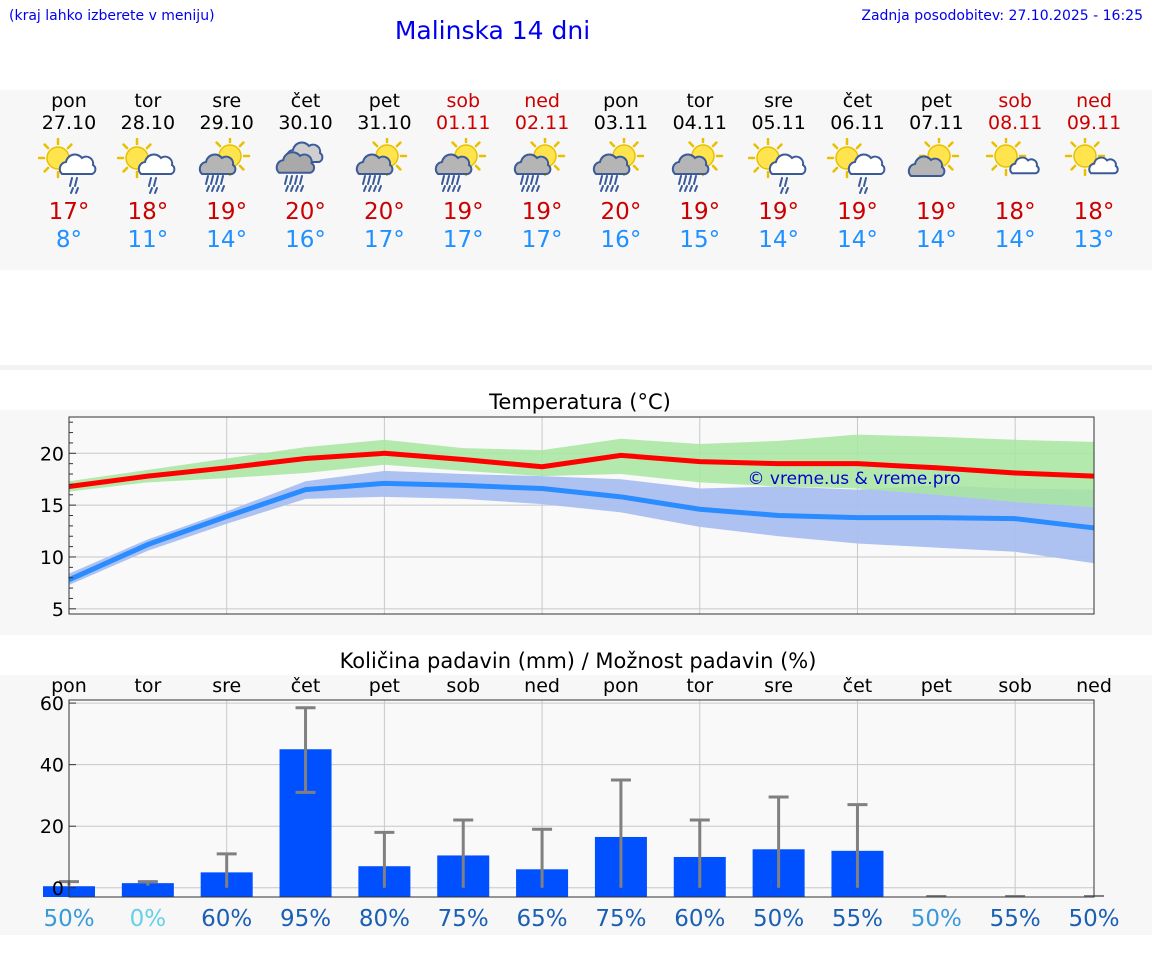 Image resolution: width=1152 pixels, height=975 pixels. I want to click on day-date: 29.10, so click(226, 123).